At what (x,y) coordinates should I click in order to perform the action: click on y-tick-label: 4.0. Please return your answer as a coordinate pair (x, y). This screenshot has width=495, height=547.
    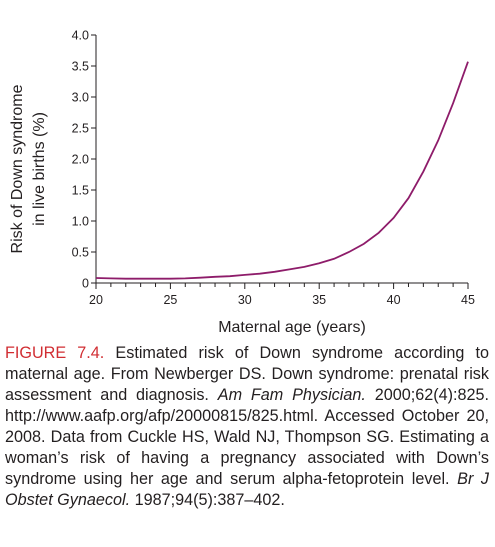
    Looking at the image, I should click on (80, 36).